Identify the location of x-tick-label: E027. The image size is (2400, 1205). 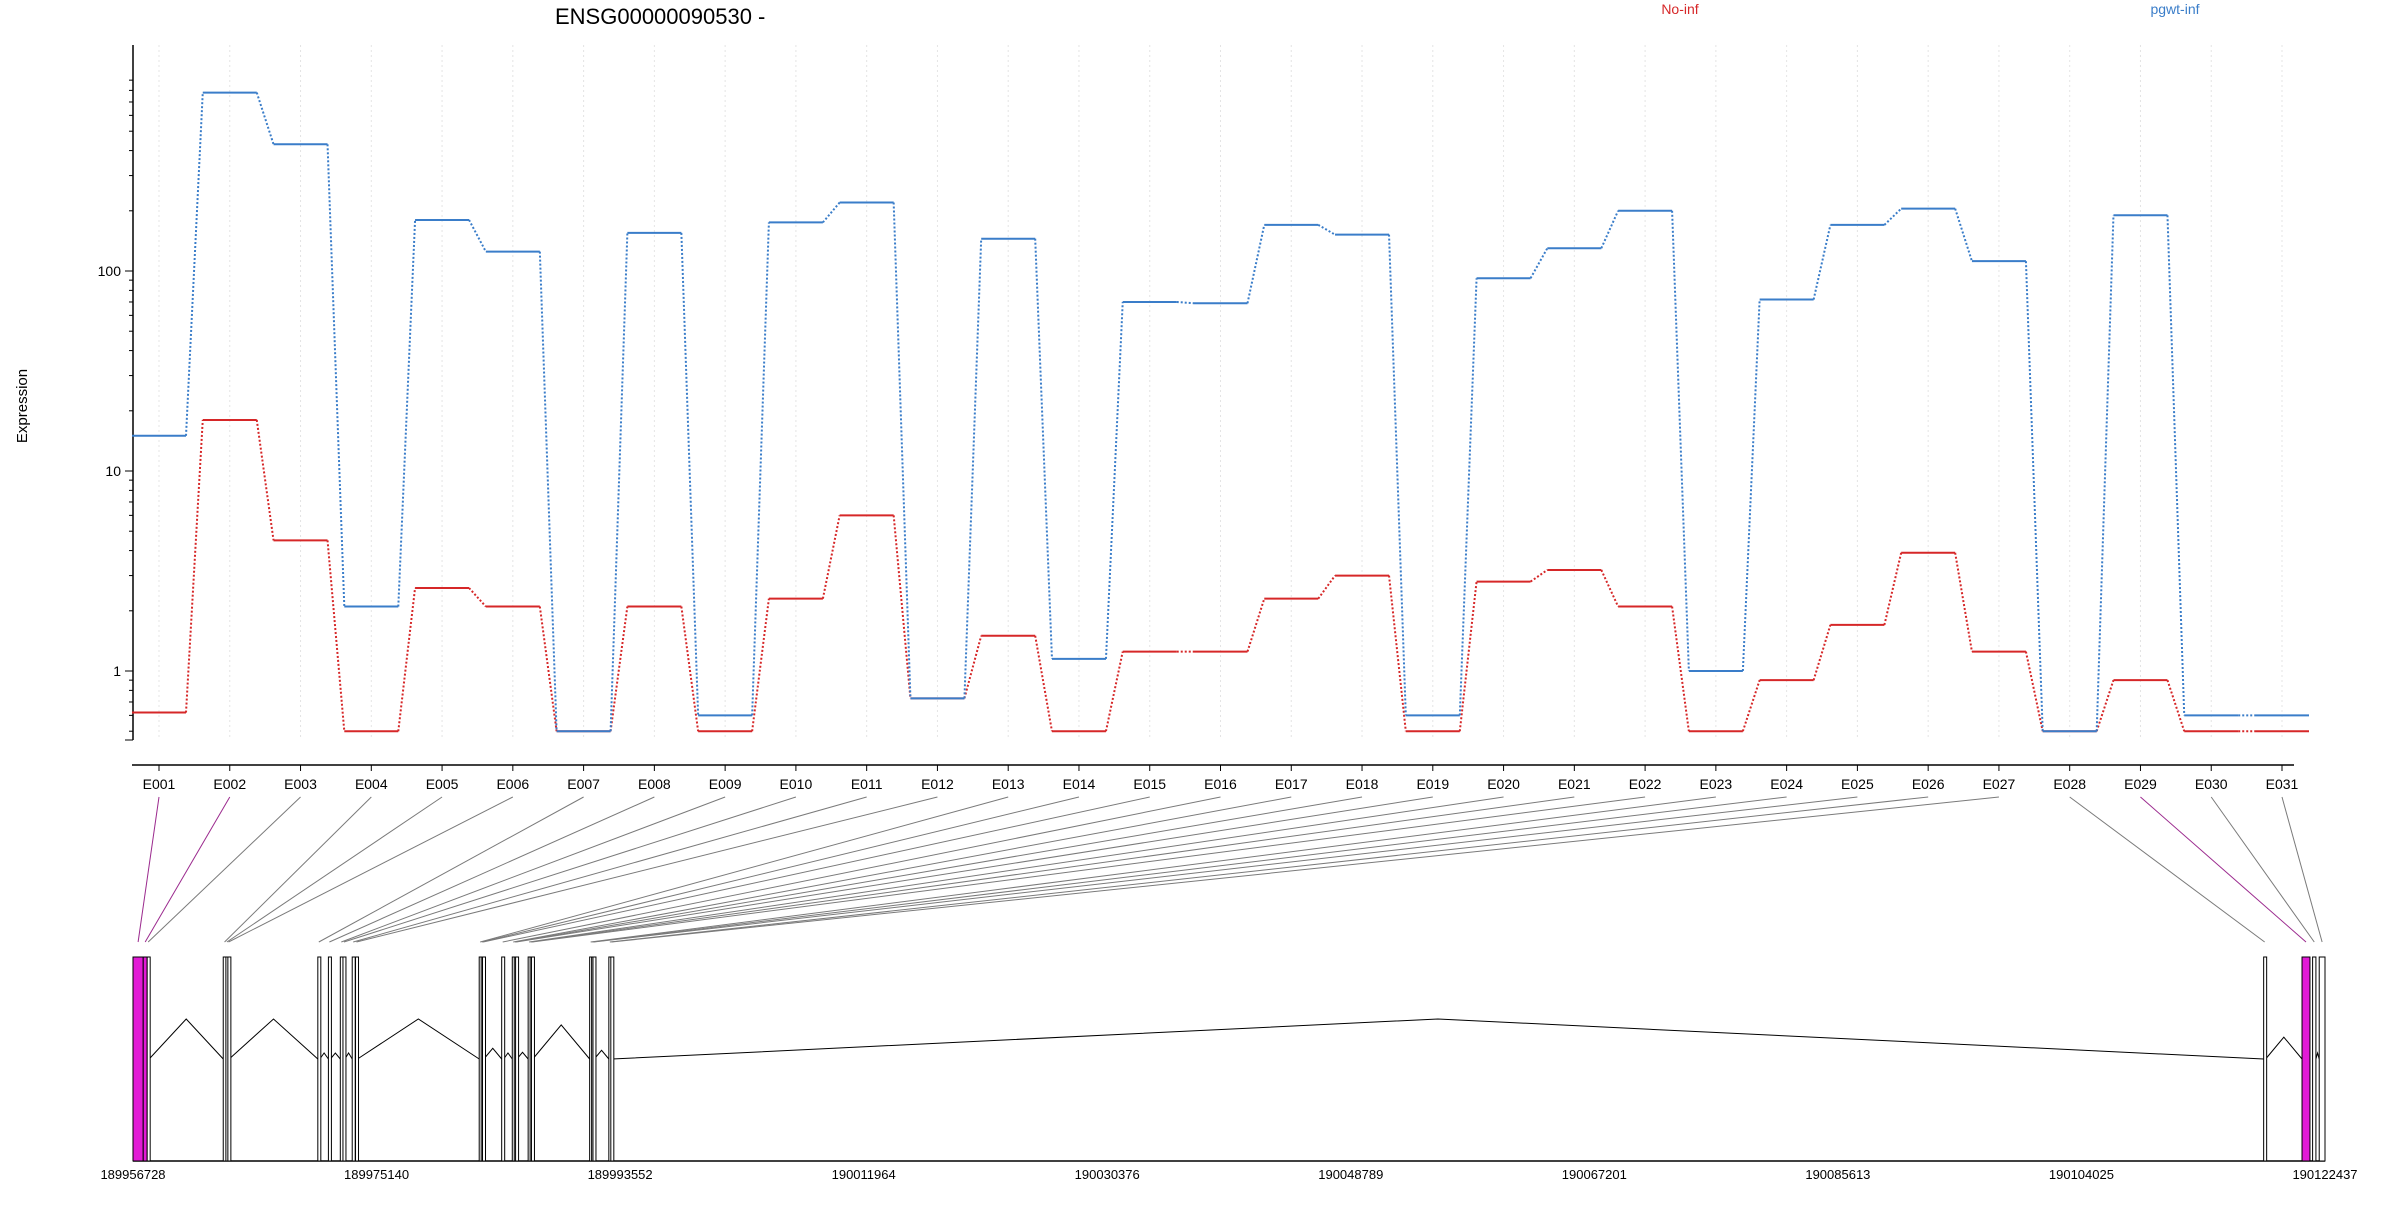
(1999, 784).